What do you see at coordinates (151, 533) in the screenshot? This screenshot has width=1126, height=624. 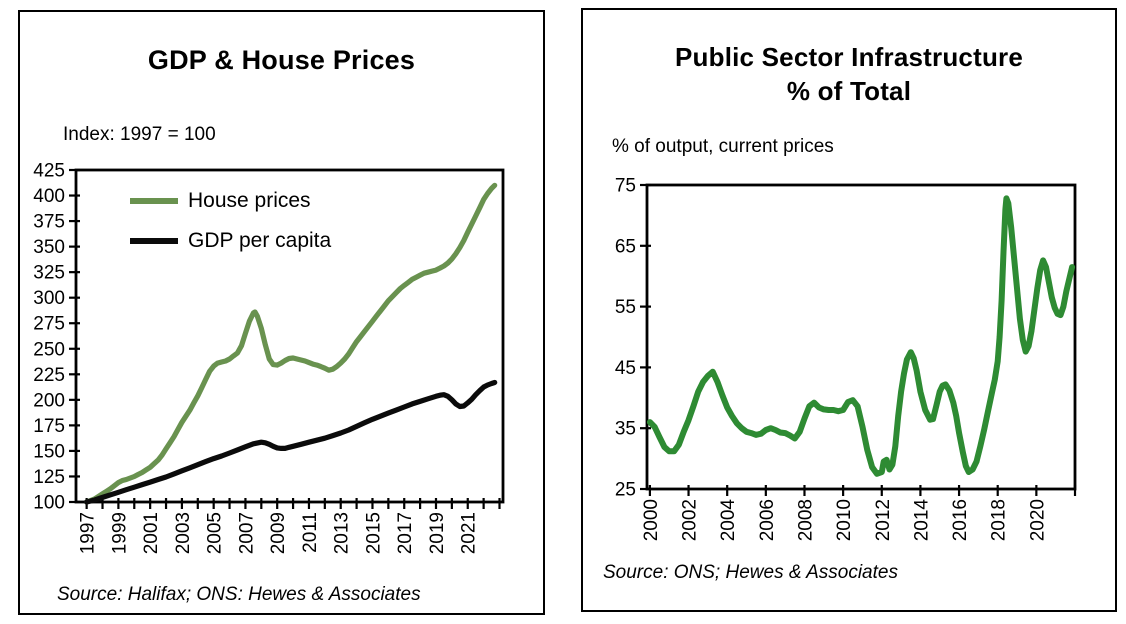 I see `x-tick-label: 2001` at bounding box center [151, 533].